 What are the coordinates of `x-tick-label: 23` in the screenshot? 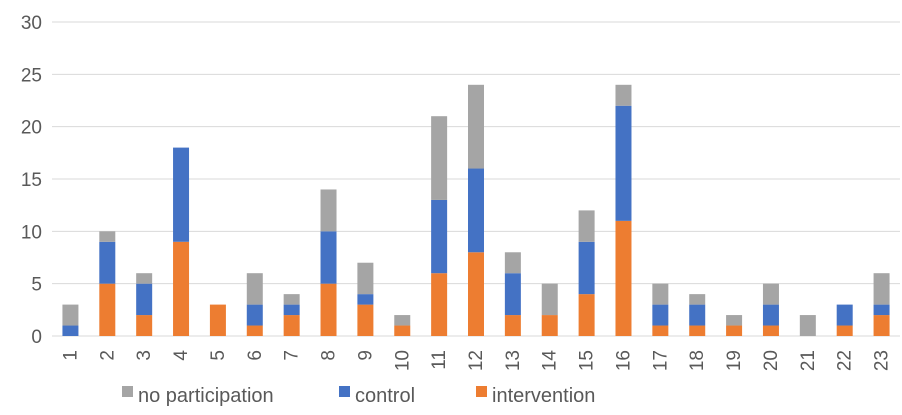 It's located at (882, 360).